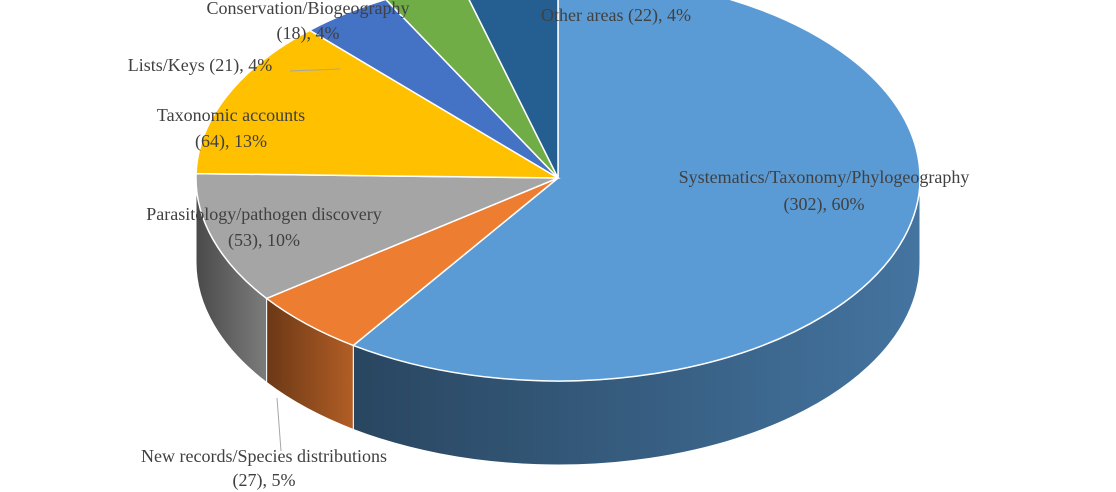  Describe the element at coordinates (231, 141) in the screenshot. I see `slice-value-label-3: (64), 13%` at that location.